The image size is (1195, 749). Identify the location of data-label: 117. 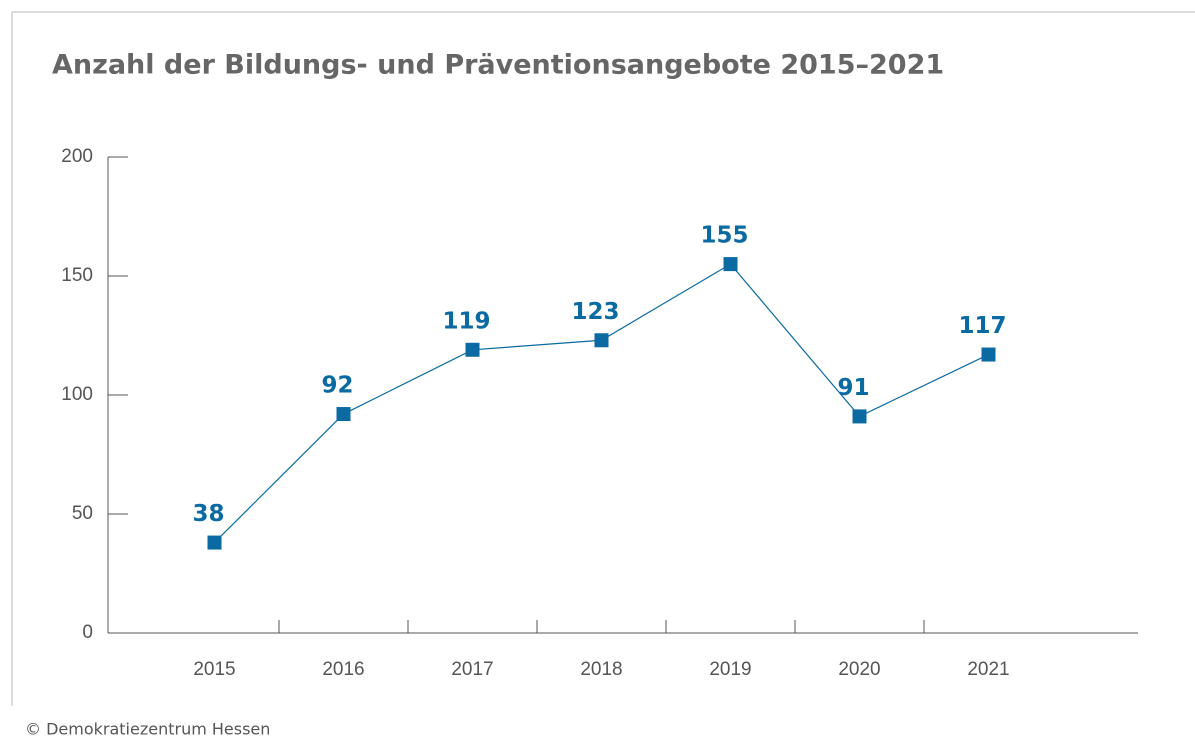
(982, 326).